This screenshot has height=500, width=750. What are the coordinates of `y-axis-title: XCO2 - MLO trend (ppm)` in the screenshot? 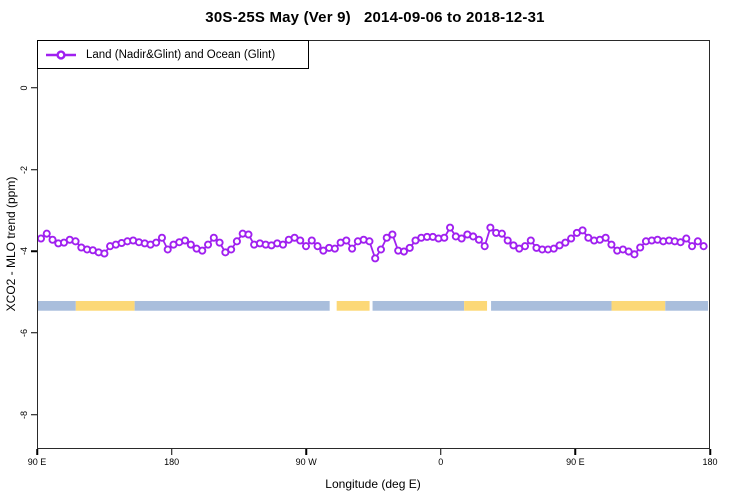 It's located at (11, 244).